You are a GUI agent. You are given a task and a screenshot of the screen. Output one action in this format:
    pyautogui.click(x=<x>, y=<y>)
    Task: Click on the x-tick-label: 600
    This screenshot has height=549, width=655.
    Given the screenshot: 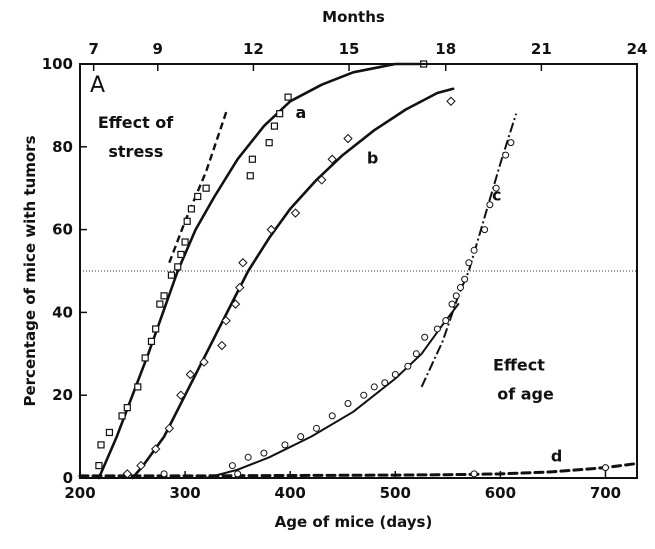 What is the action you would take?
    pyautogui.click(x=500, y=493)
    